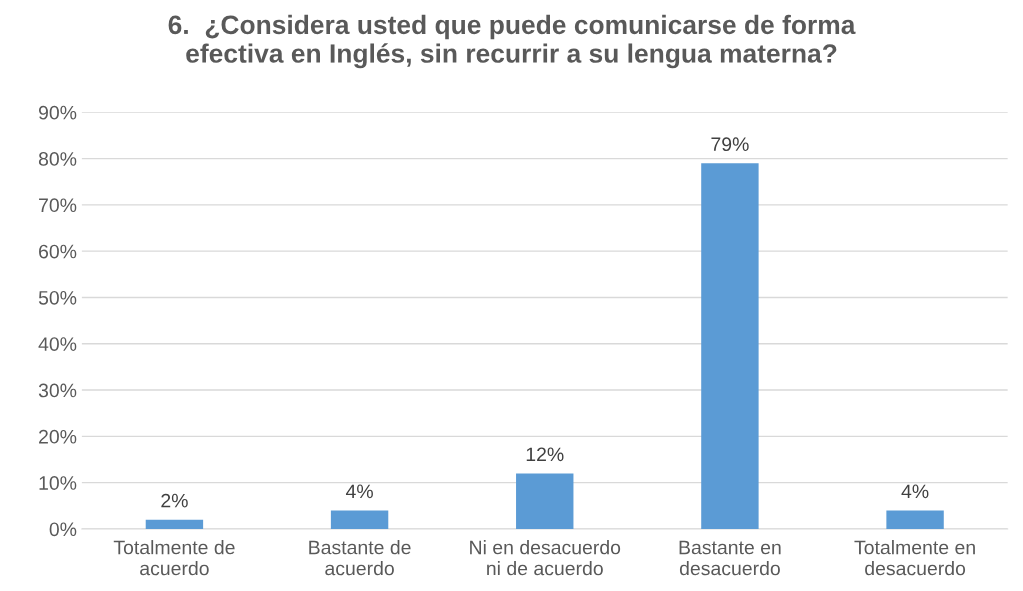 The width and height of the screenshot is (1023, 591). Describe the element at coordinates (58, 251) in the screenshot. I see `y-tick-label: 60%` at that location.